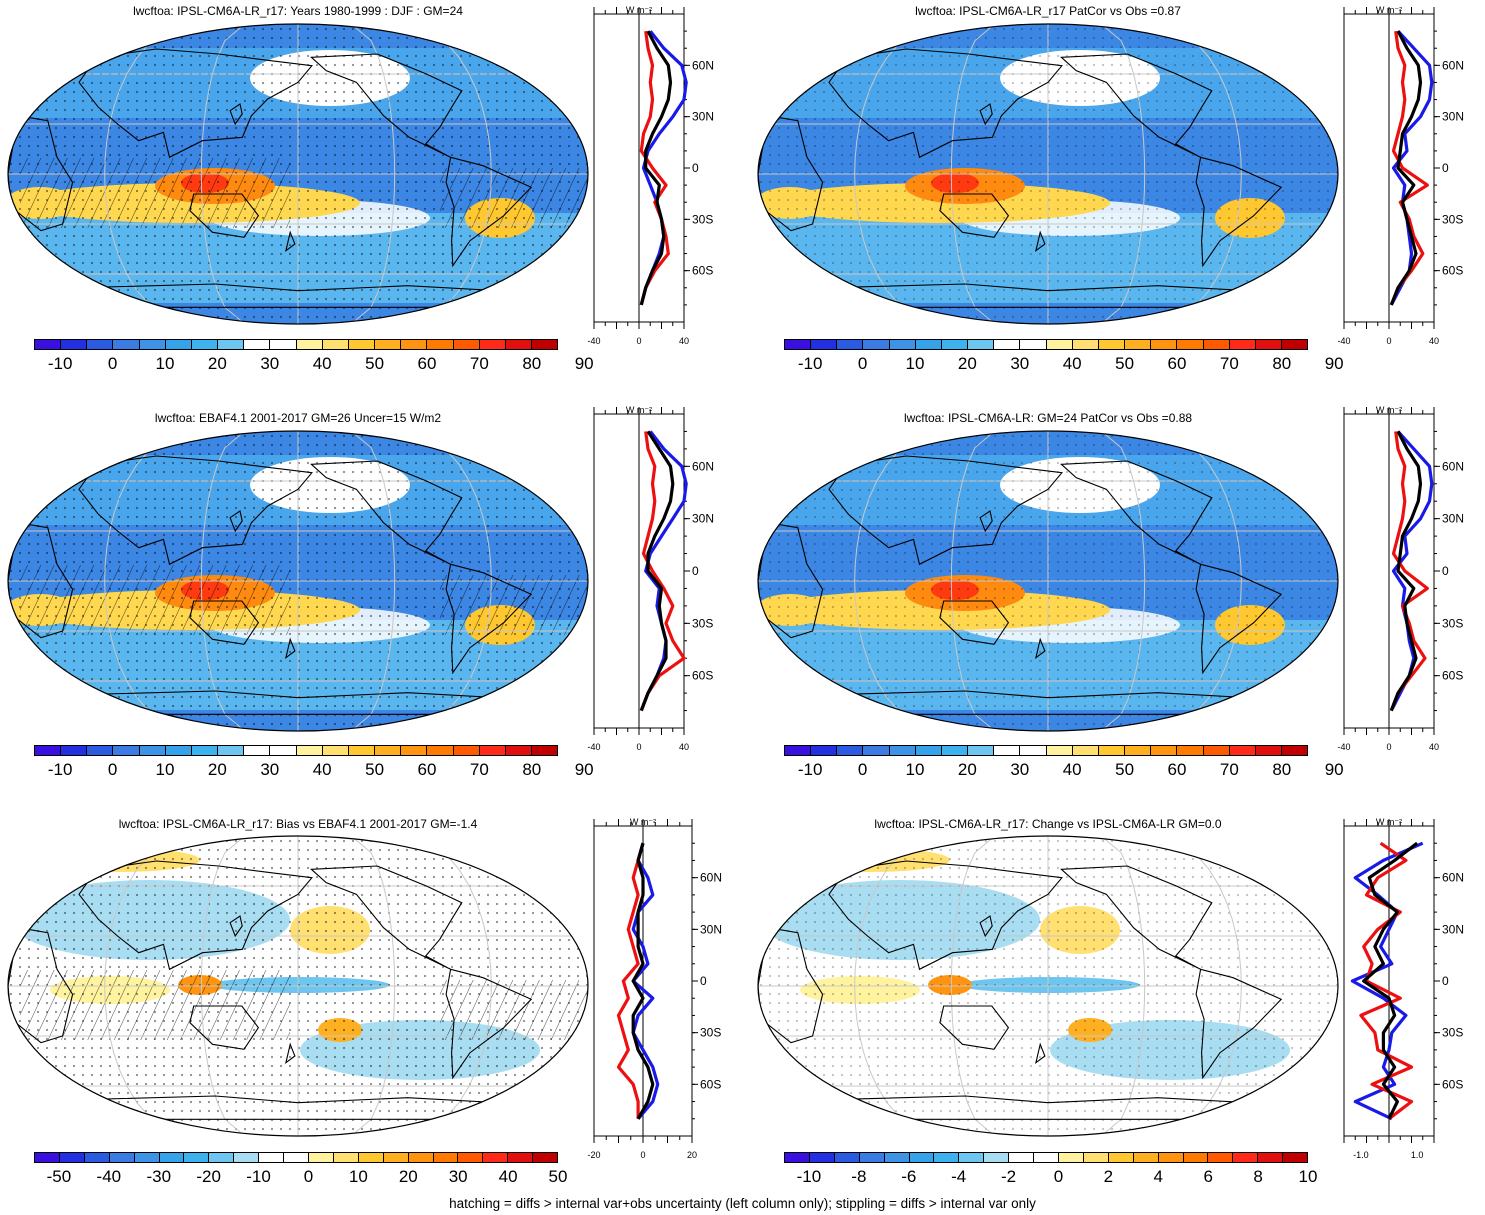 This screenshot has height=1215, width=1485. I want to click on colorbar-label: 8, so click(1258, 1176).